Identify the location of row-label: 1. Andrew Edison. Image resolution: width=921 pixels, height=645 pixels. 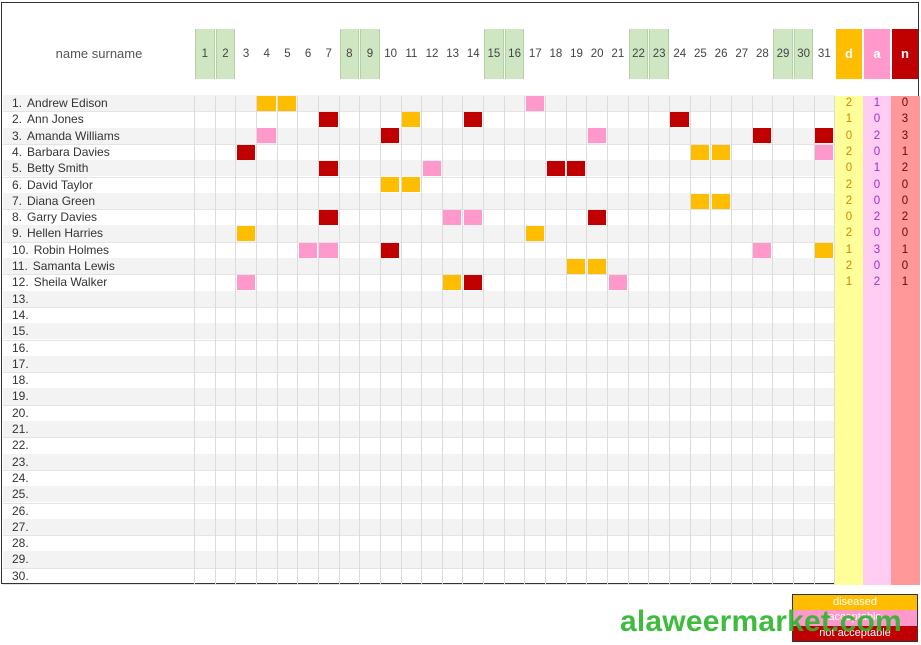
(60, 103).